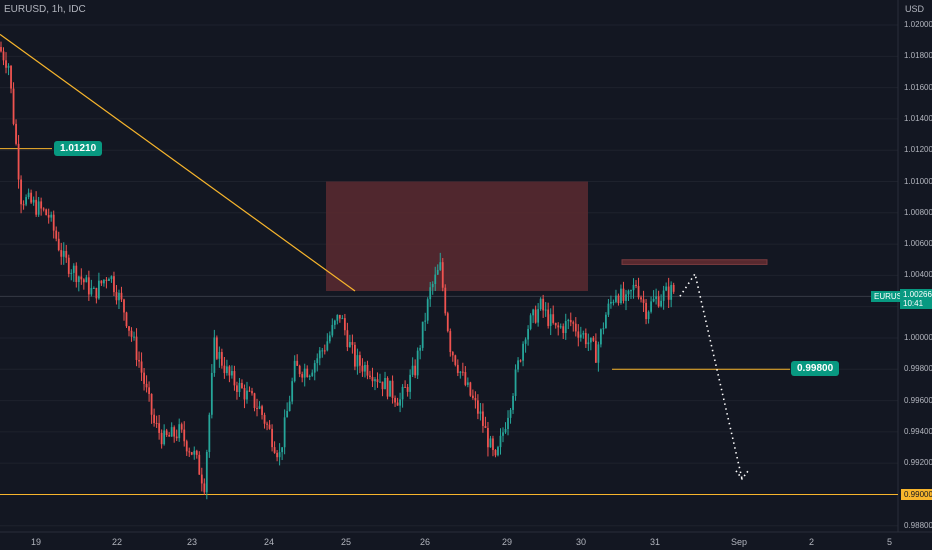 The image size is (932, 550). I want to click on level-badge-low: 0.99800, so click(815, 369).